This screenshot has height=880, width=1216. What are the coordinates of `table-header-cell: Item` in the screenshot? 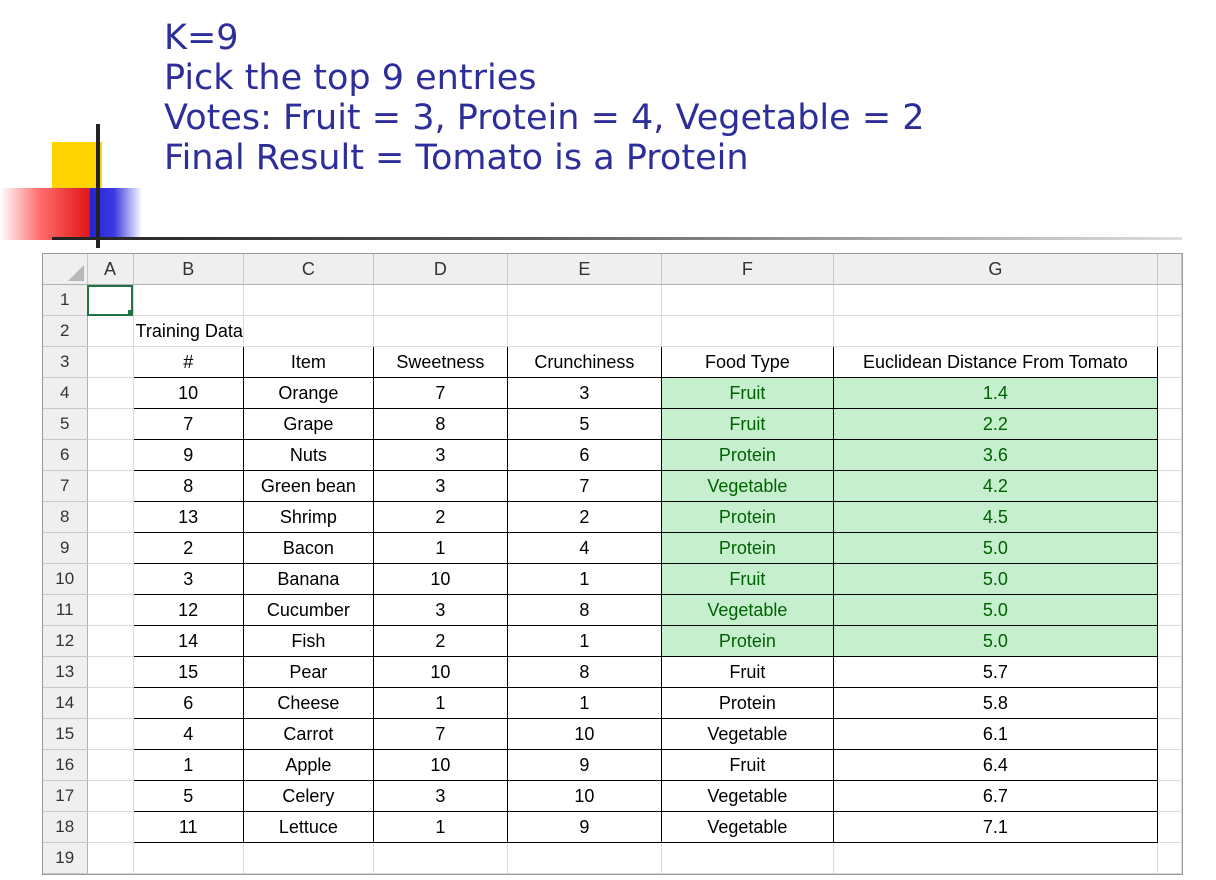 It's located at (308, 362).